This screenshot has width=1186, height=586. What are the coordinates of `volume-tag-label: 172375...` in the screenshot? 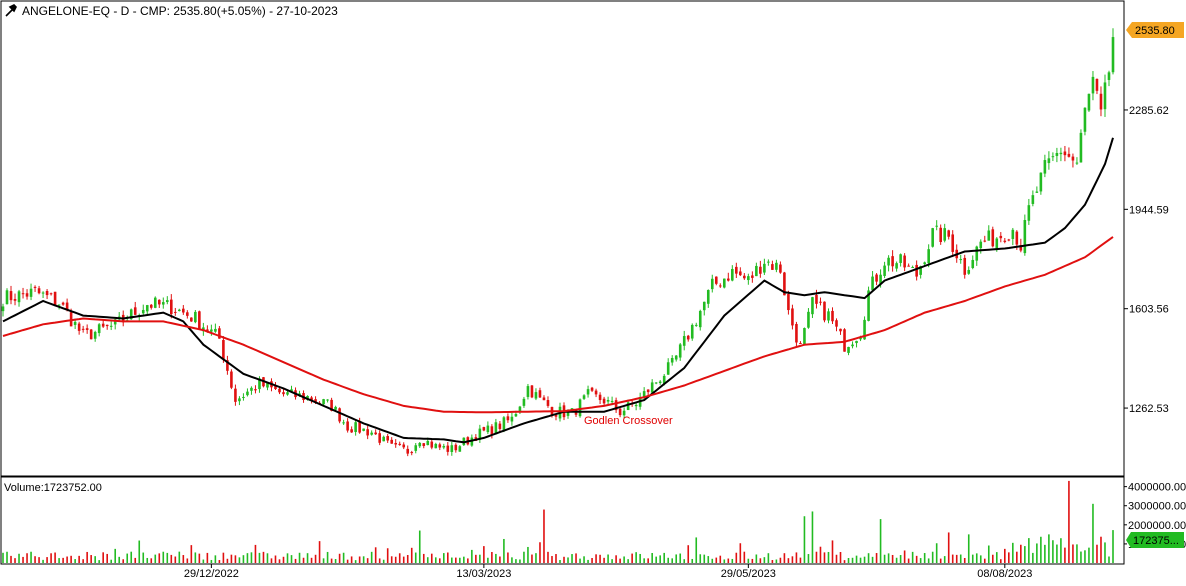 It's located at (1156, 541).